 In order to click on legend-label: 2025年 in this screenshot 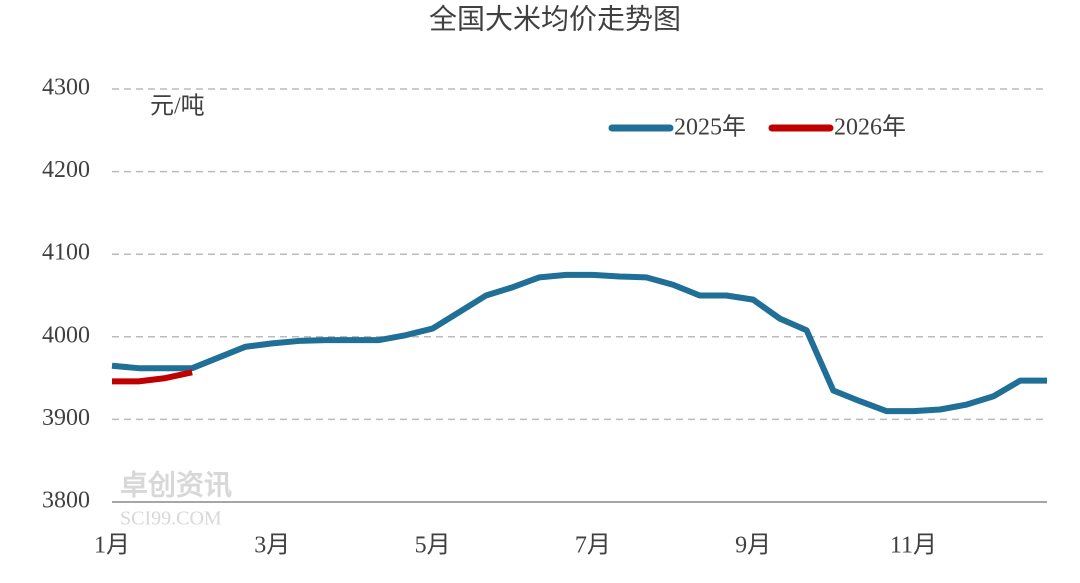, I will do `click(710, 127)`.